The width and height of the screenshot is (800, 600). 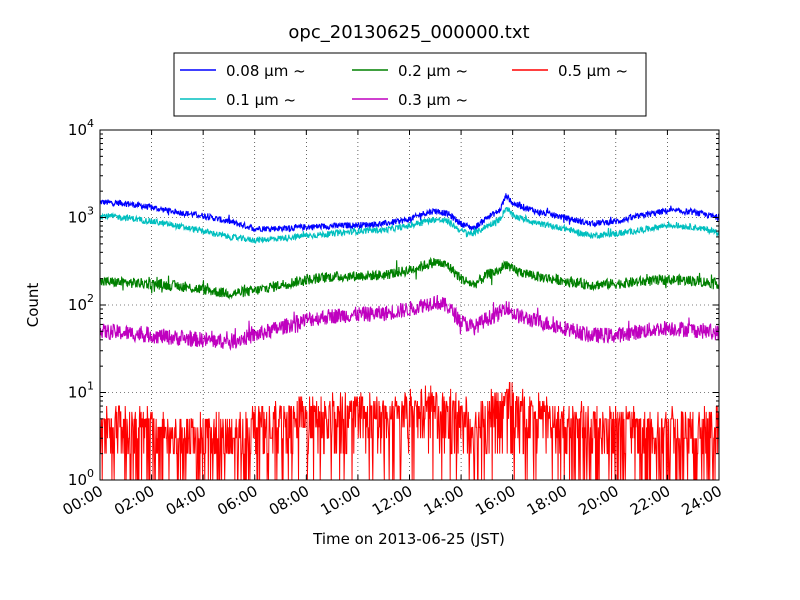 I want to click on legend-label-3: 0.2 μm ~, so click(x=433, y=71).